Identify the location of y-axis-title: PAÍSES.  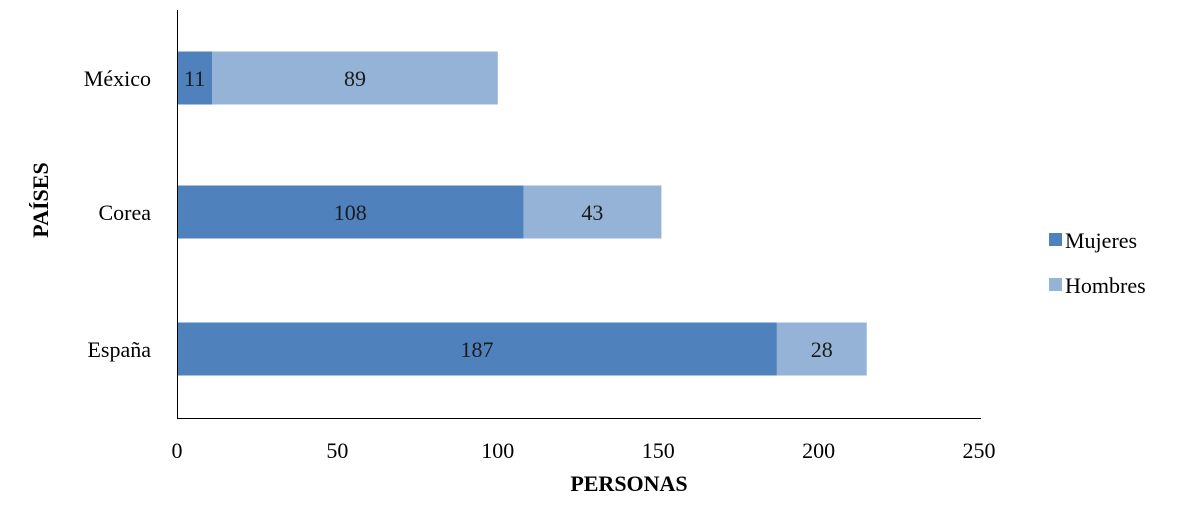
(40, 199).